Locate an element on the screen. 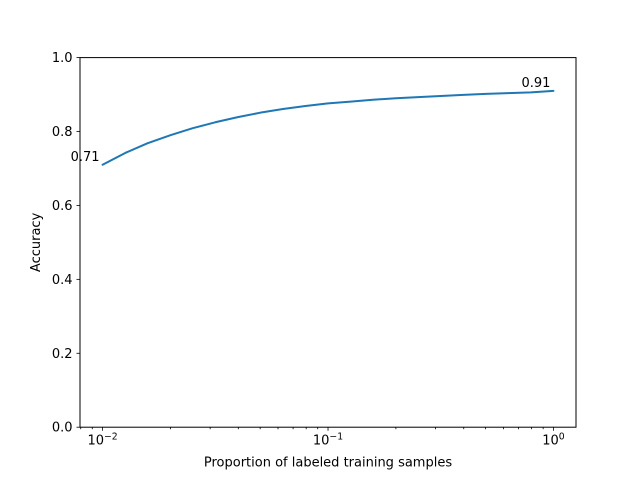 This screenshot has width=640, height=480. point-annotation: 0.71 is located at coordinates (85, 157).